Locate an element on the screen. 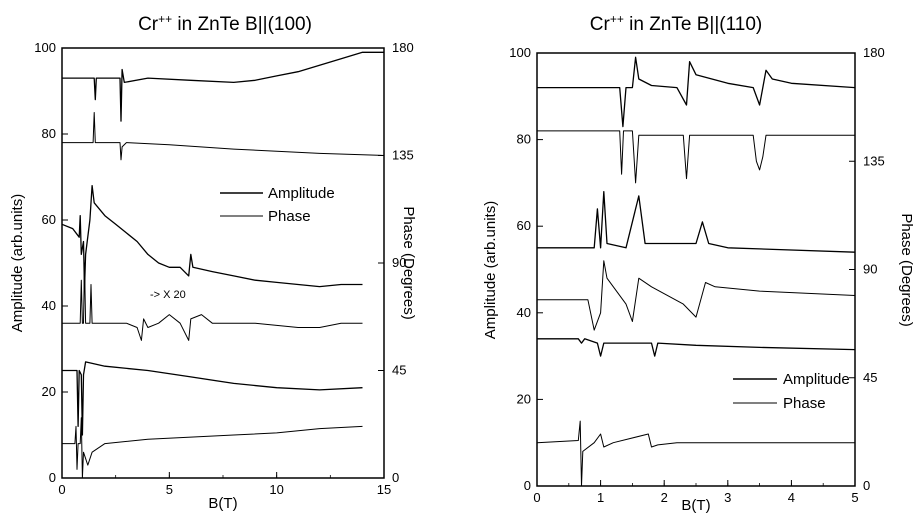 The width and height of the screenshot is (916, 513). left-legend-phase-label: Phase is located at coordinates (289, 216).